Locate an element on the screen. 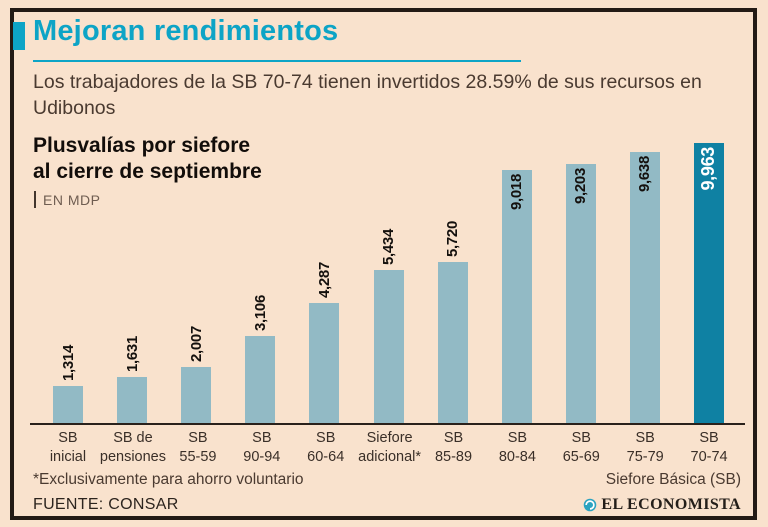  unit-label-row: EN MDP is located at coordinates (67, 199).